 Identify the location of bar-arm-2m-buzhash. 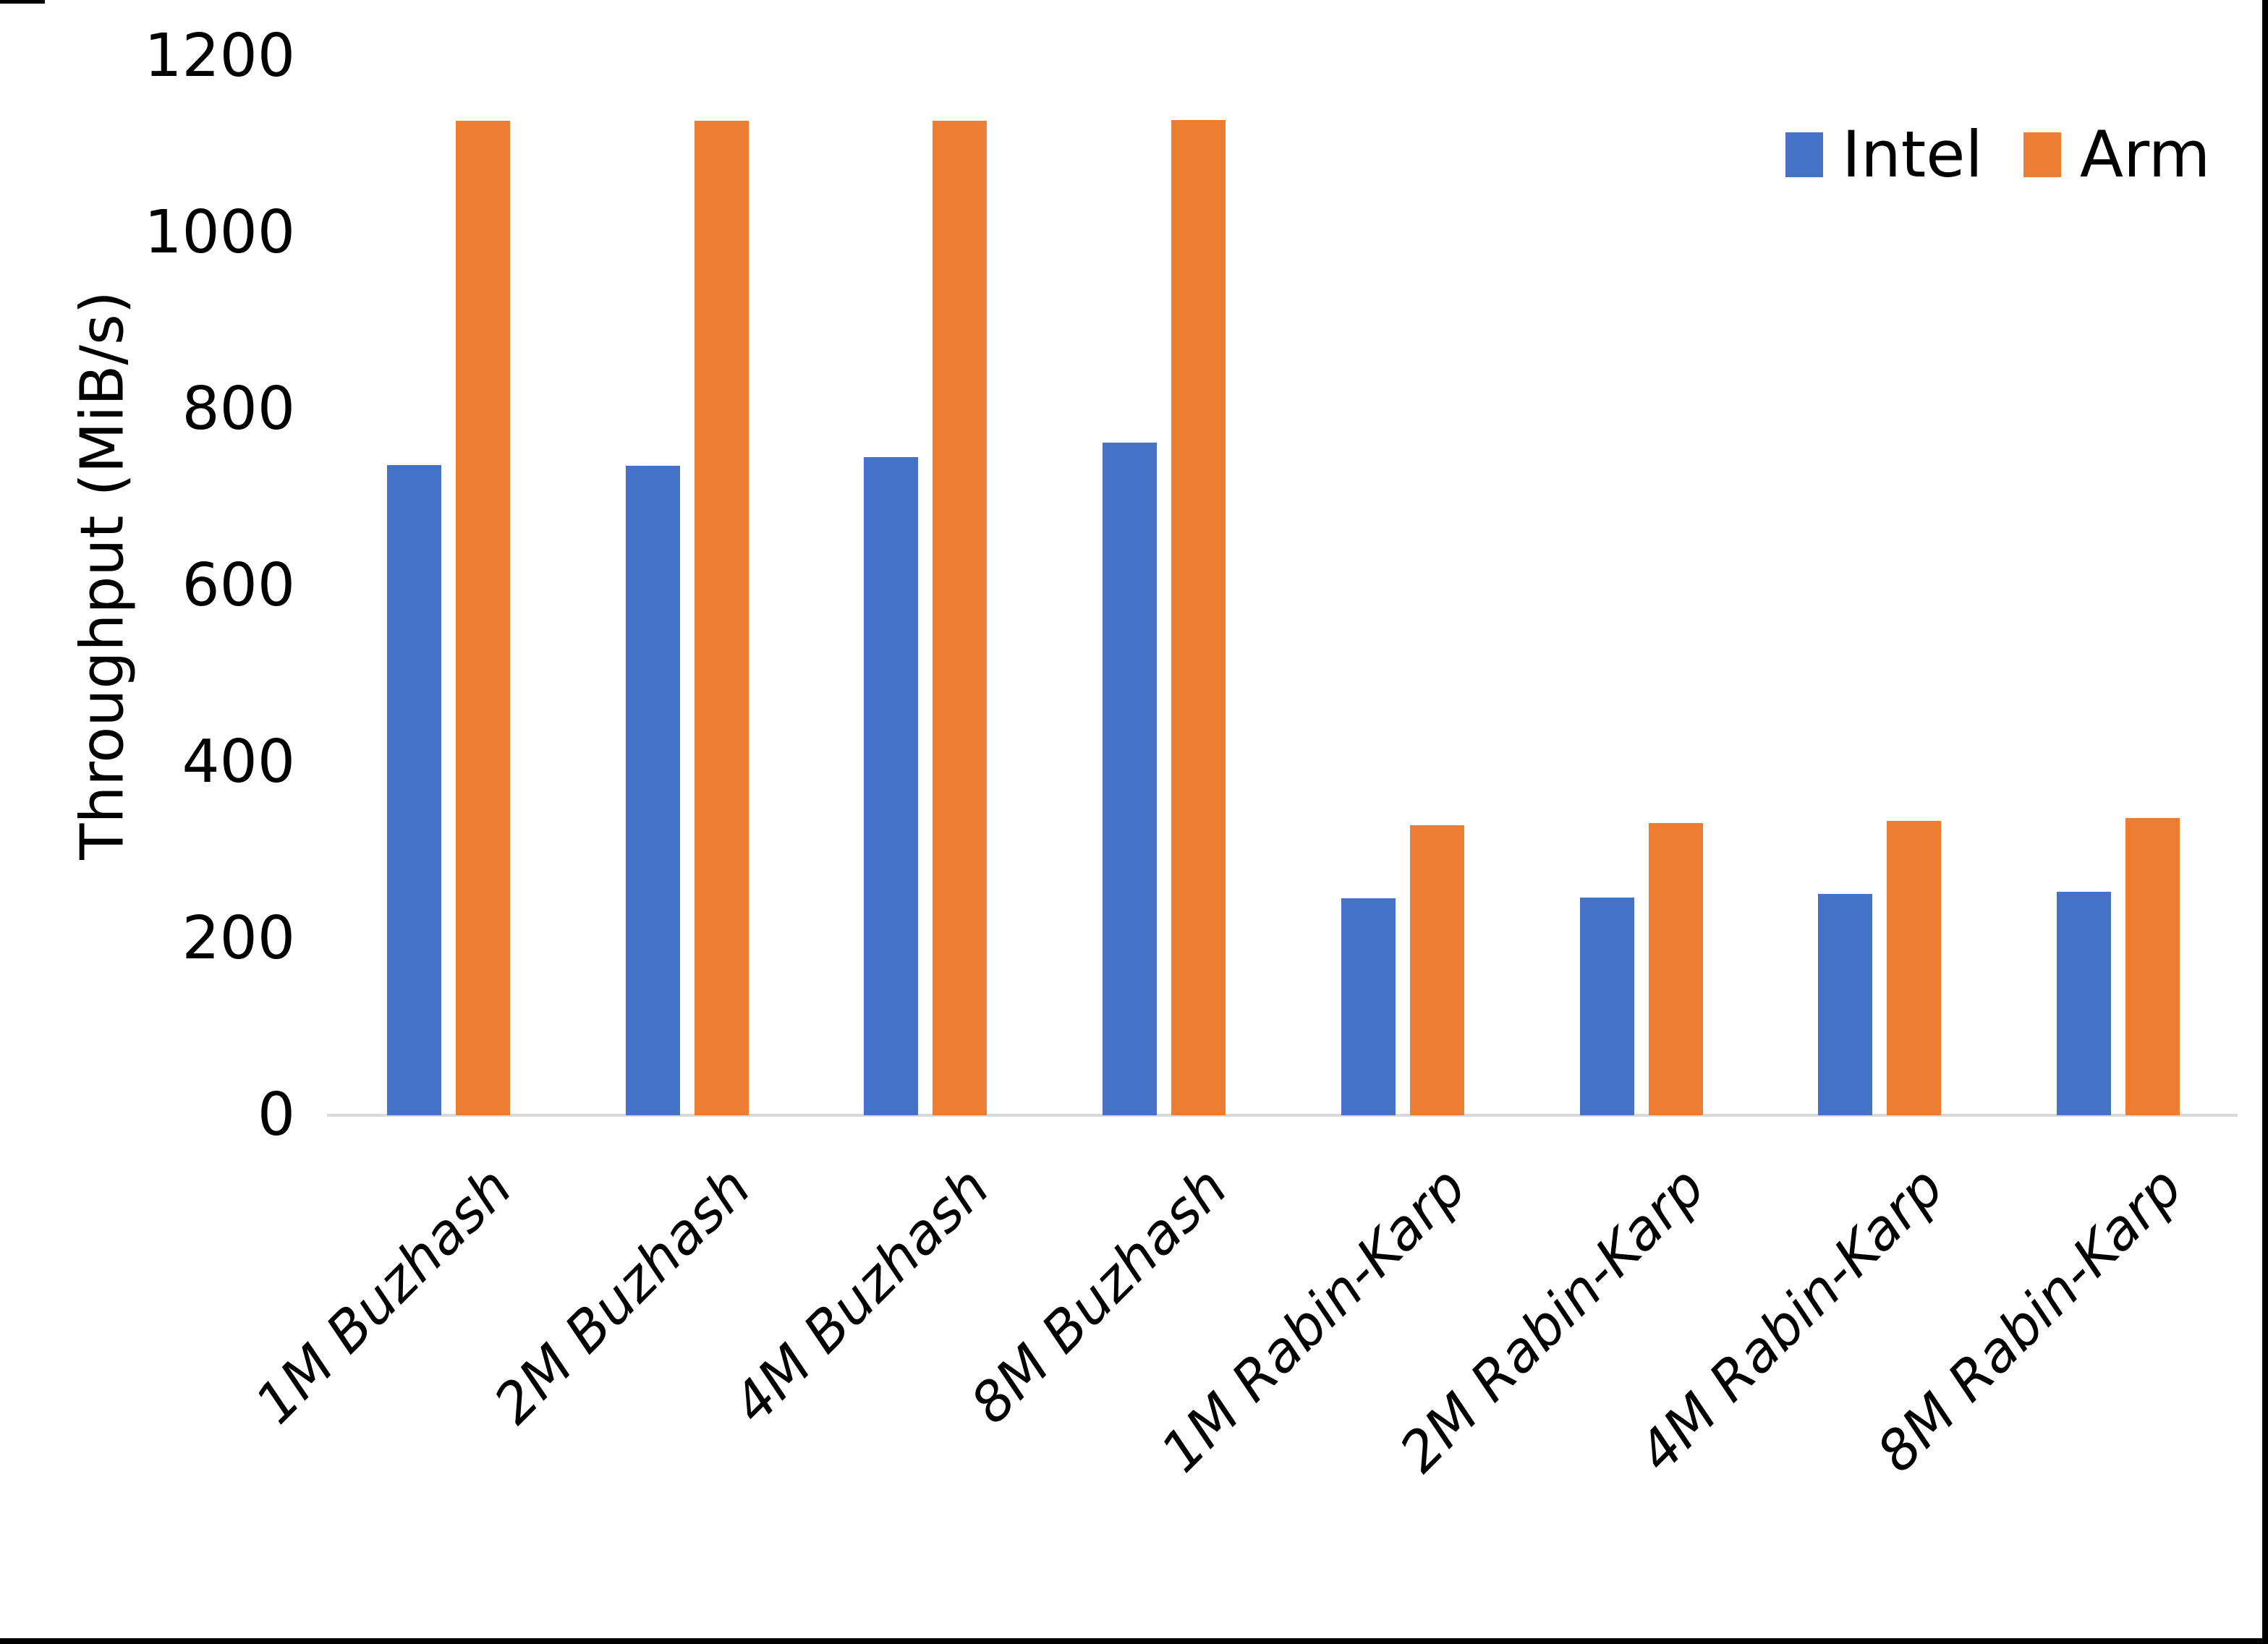
(721, 618).